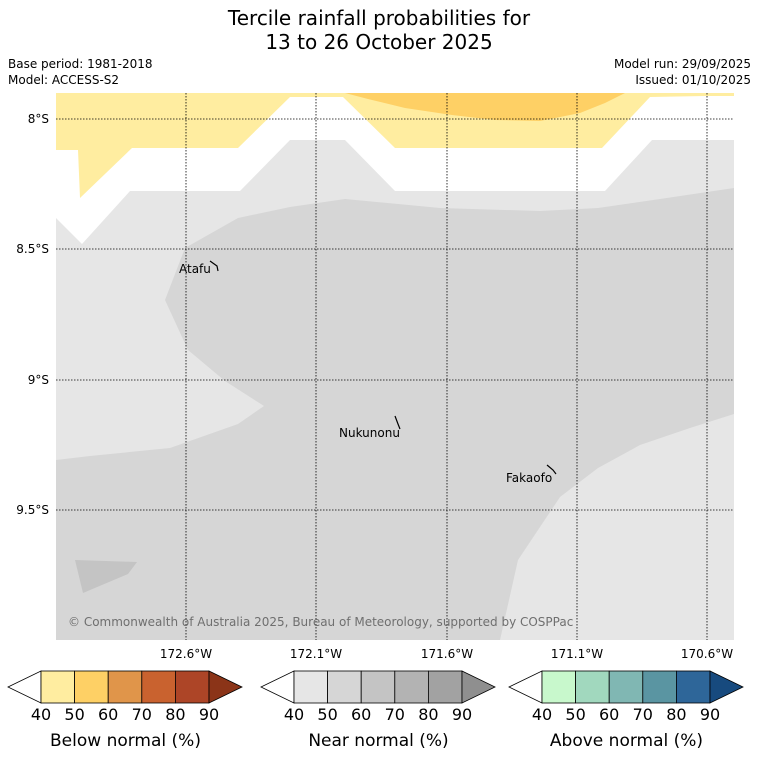  What do you see at coordinates (277, 687) in the screenshot?
I see `near-normal-colorbar-under-arrow` at bounding box center [277, 687].